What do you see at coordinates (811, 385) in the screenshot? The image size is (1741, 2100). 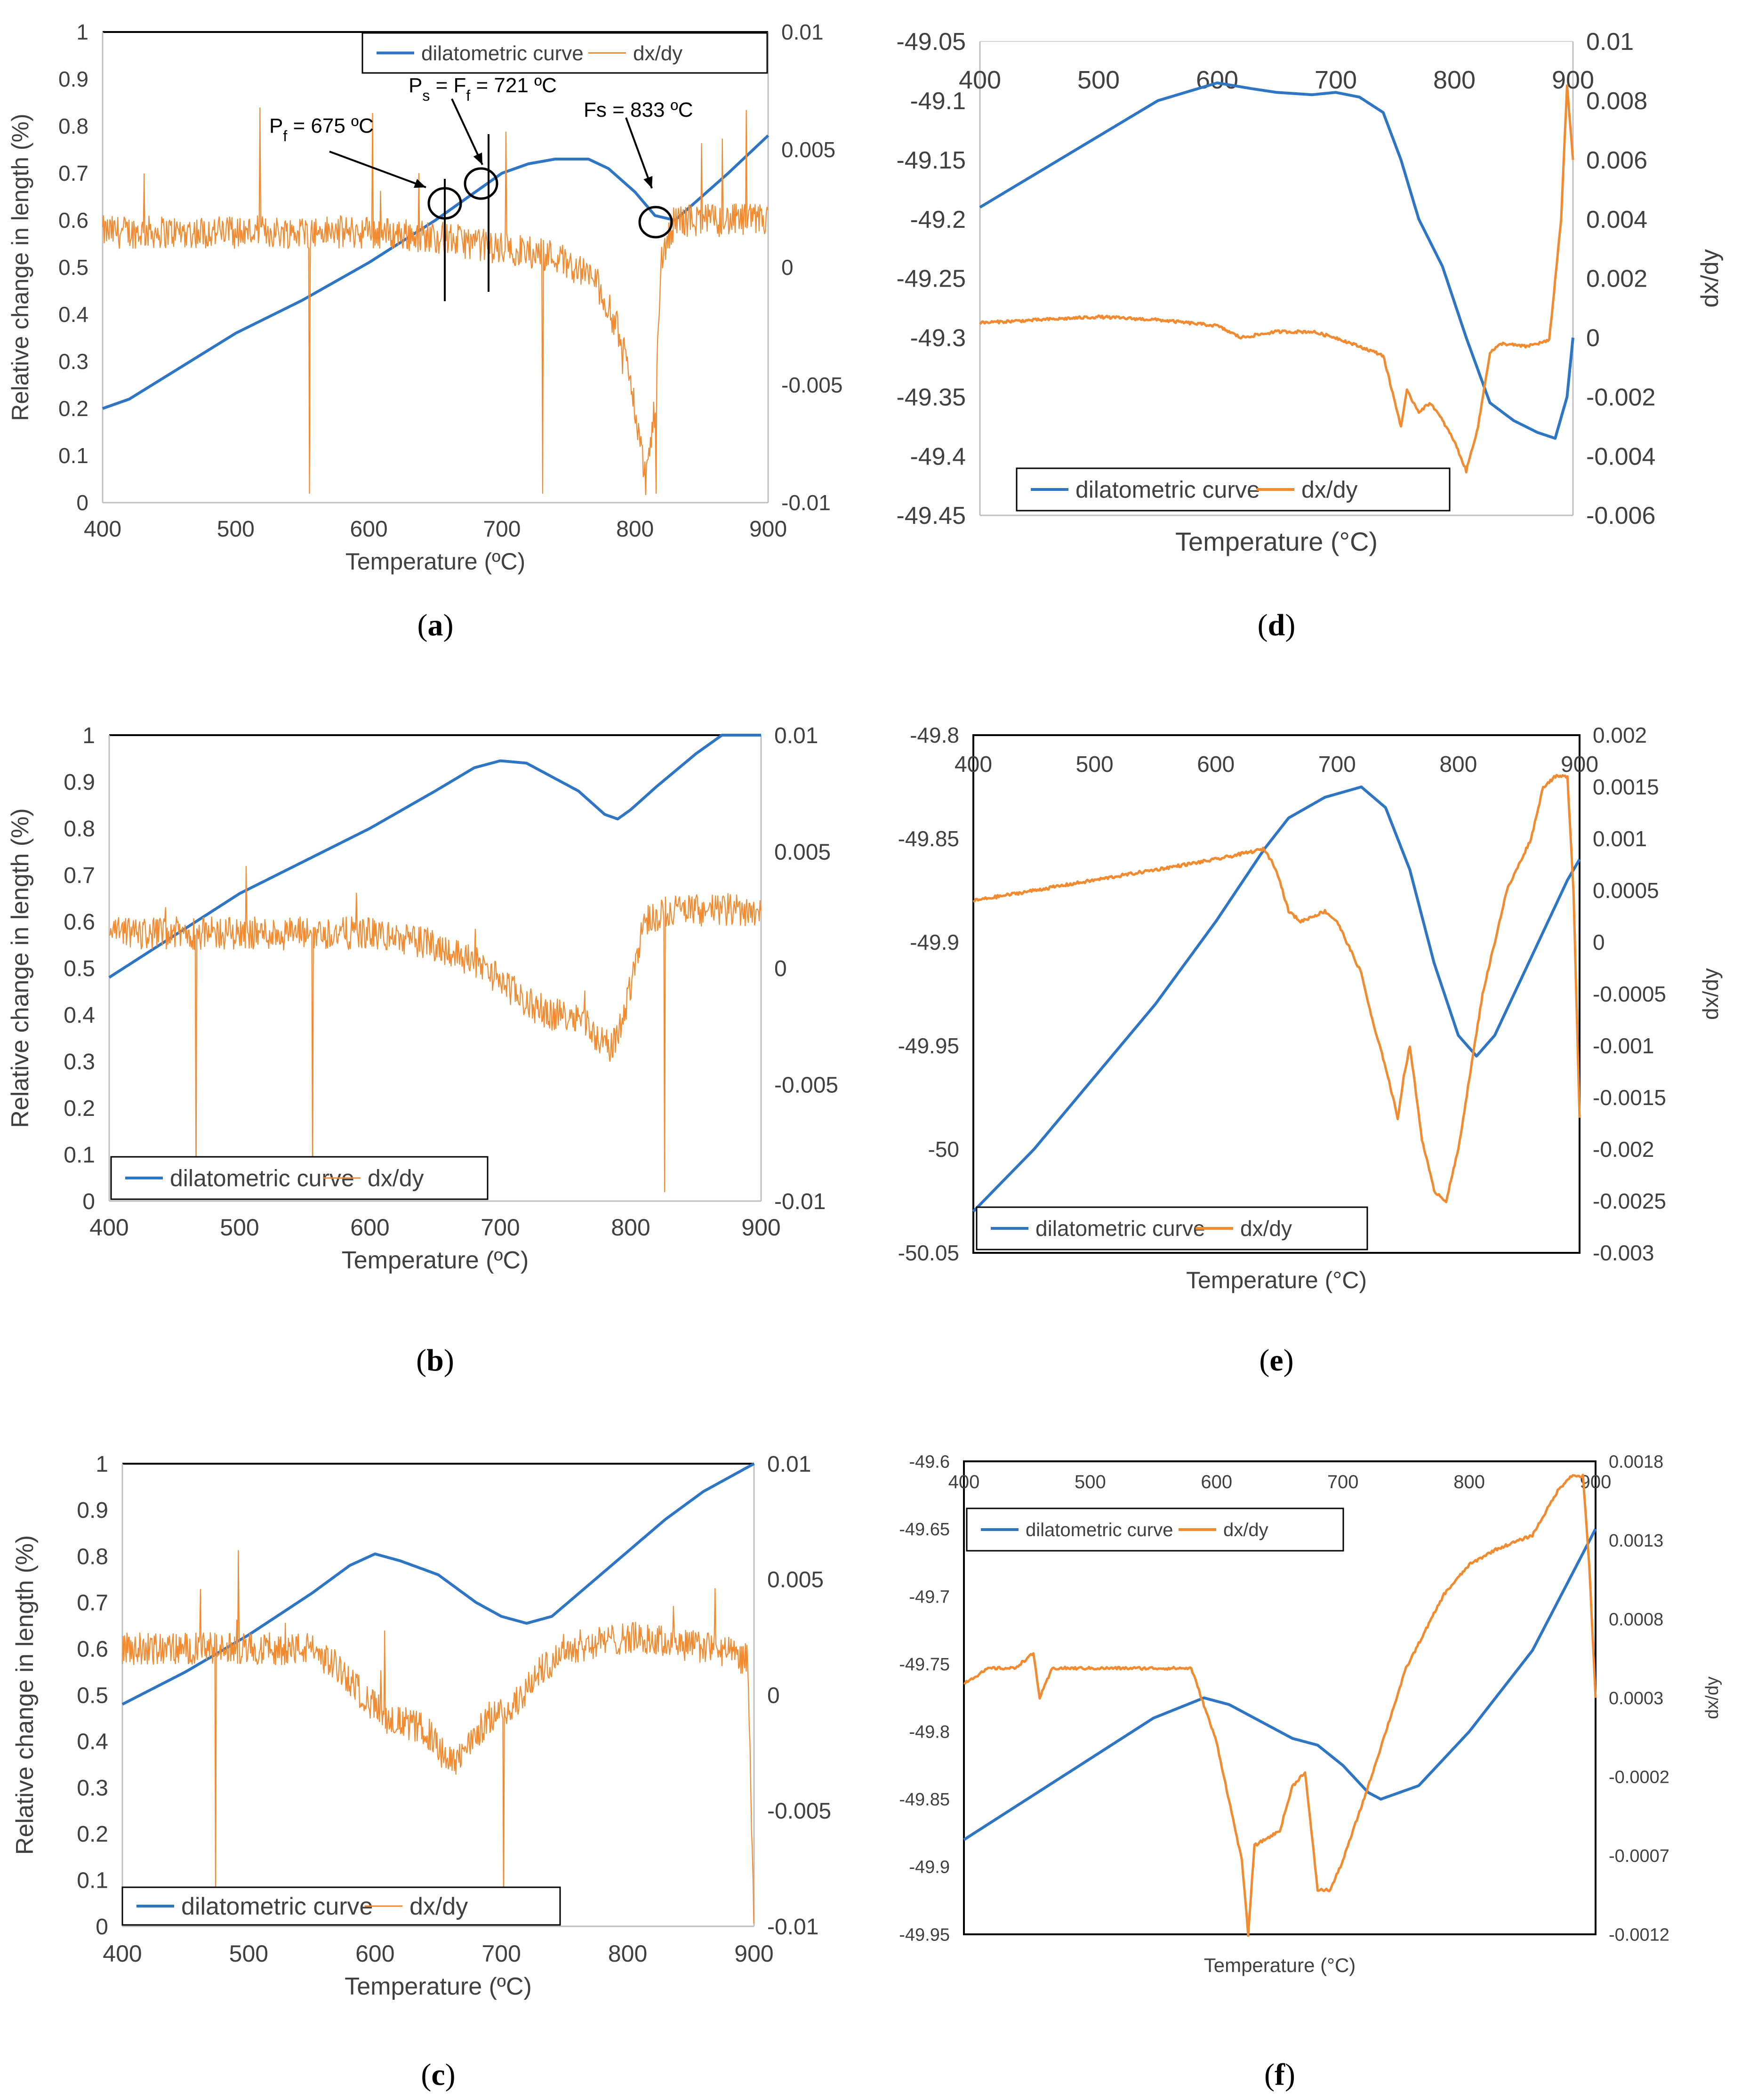 I see `y2-tick-label: -0.005` at bounding box center [811, 385].